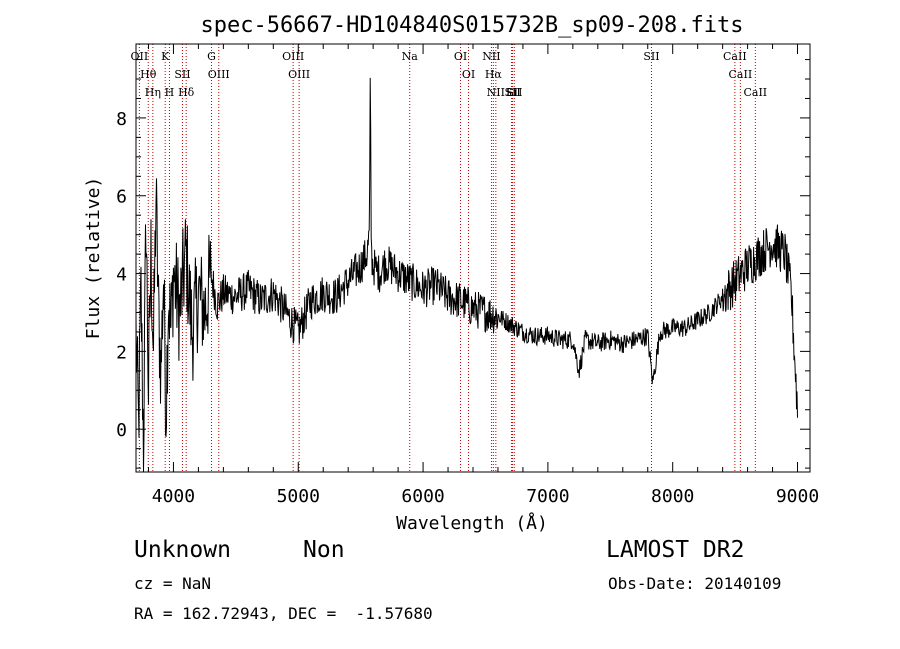 The image size is (900, 649). What do you see at coordinates (422, 496) in the screenshot?
I see `x-tick-label: 6000` at bounding box center [422, 496].